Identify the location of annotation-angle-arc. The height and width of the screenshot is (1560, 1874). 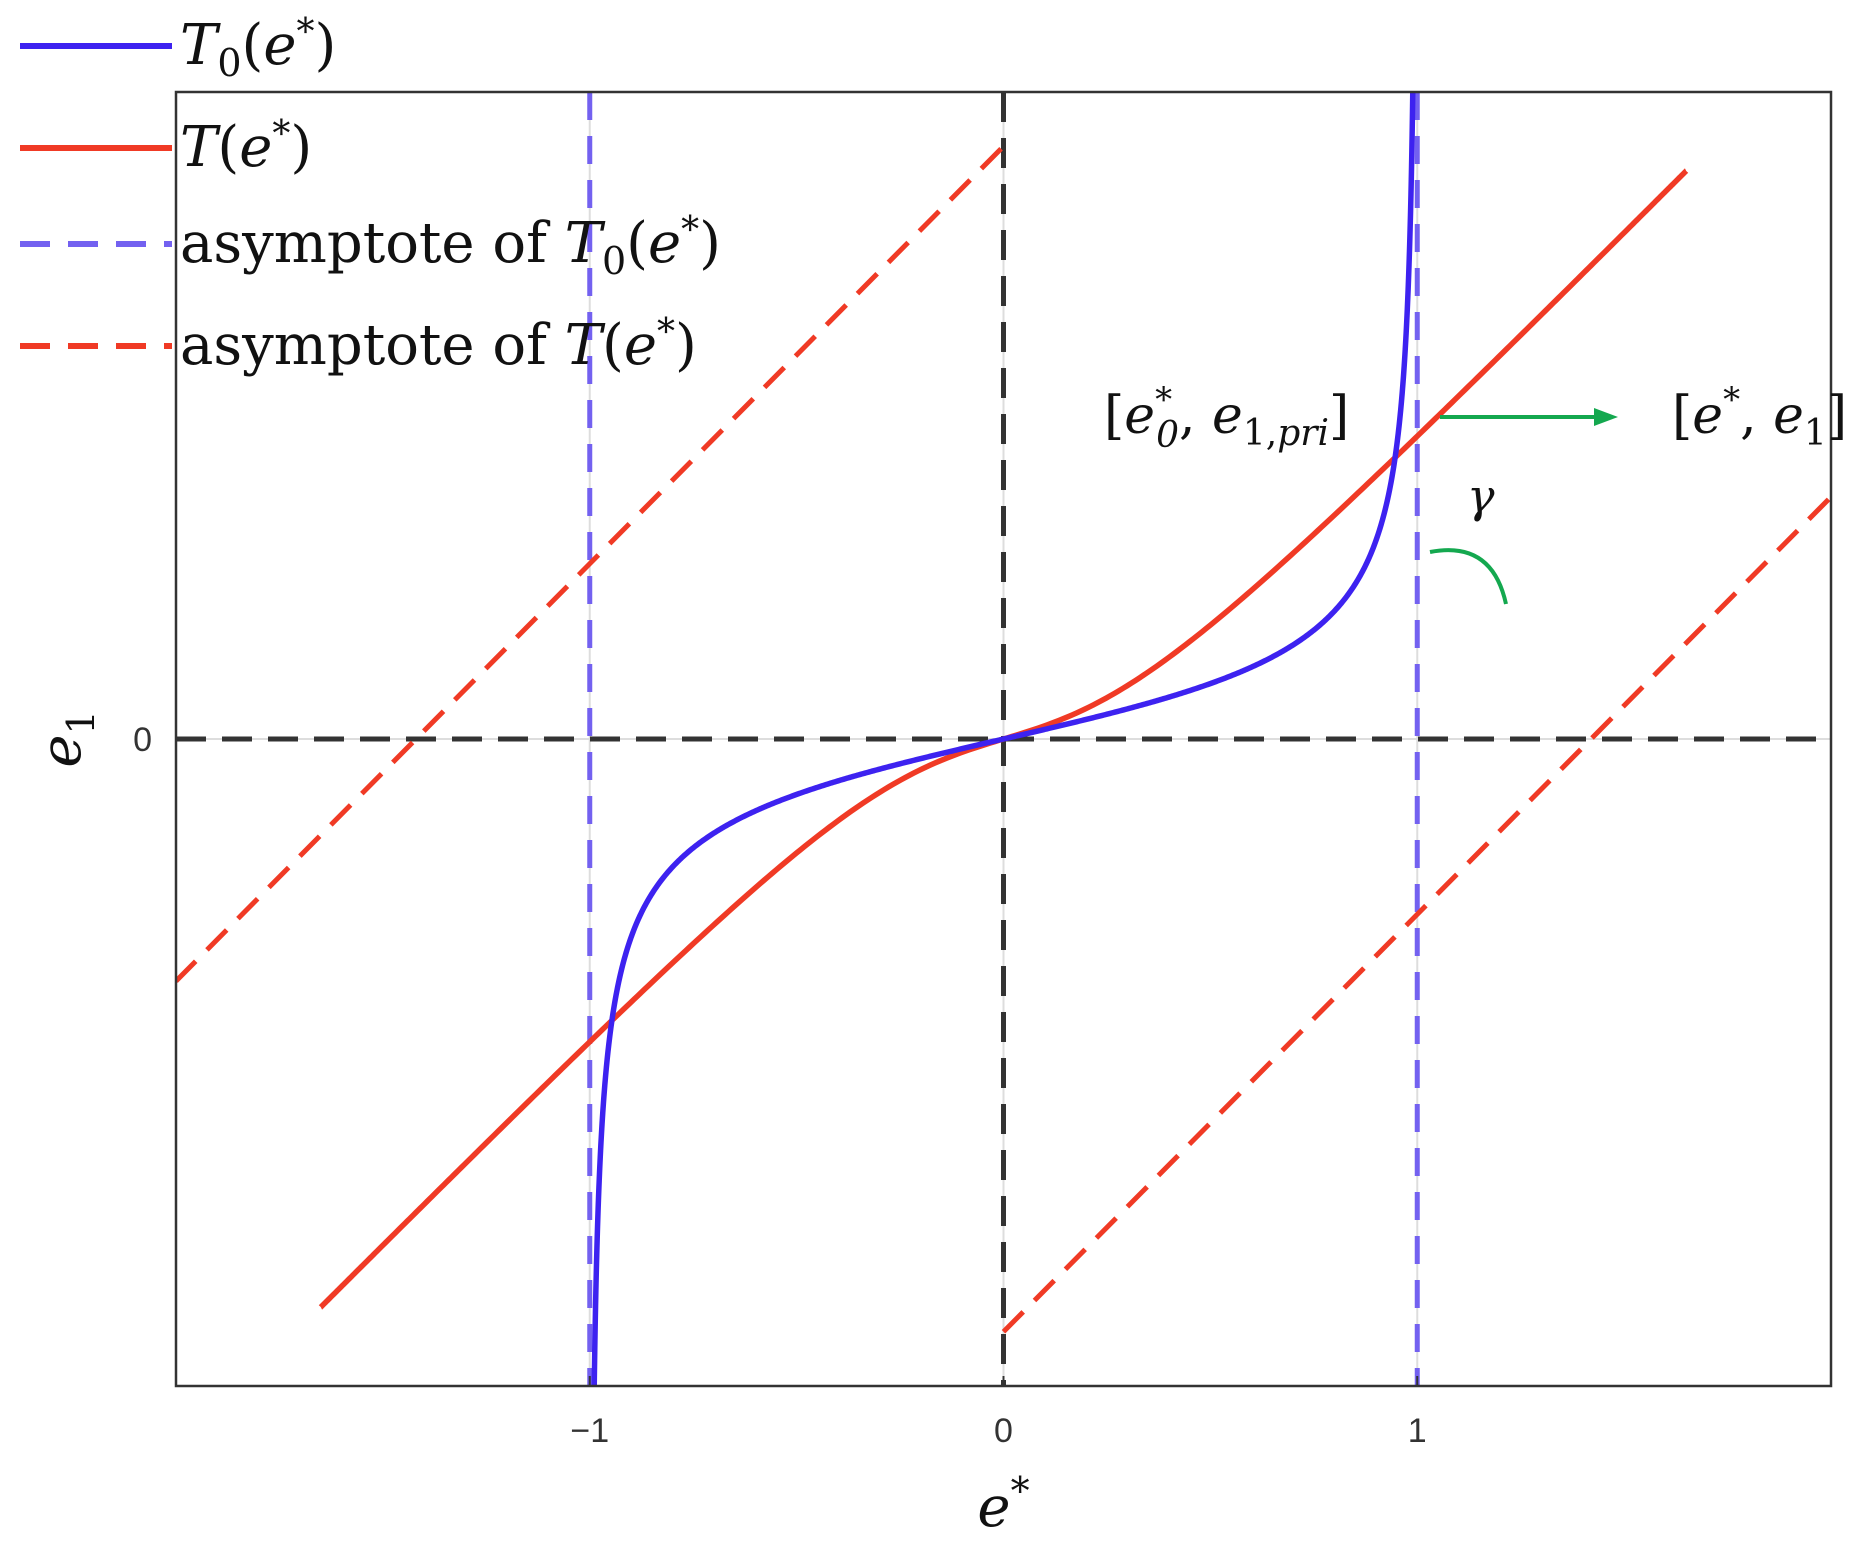
(1468, 576).